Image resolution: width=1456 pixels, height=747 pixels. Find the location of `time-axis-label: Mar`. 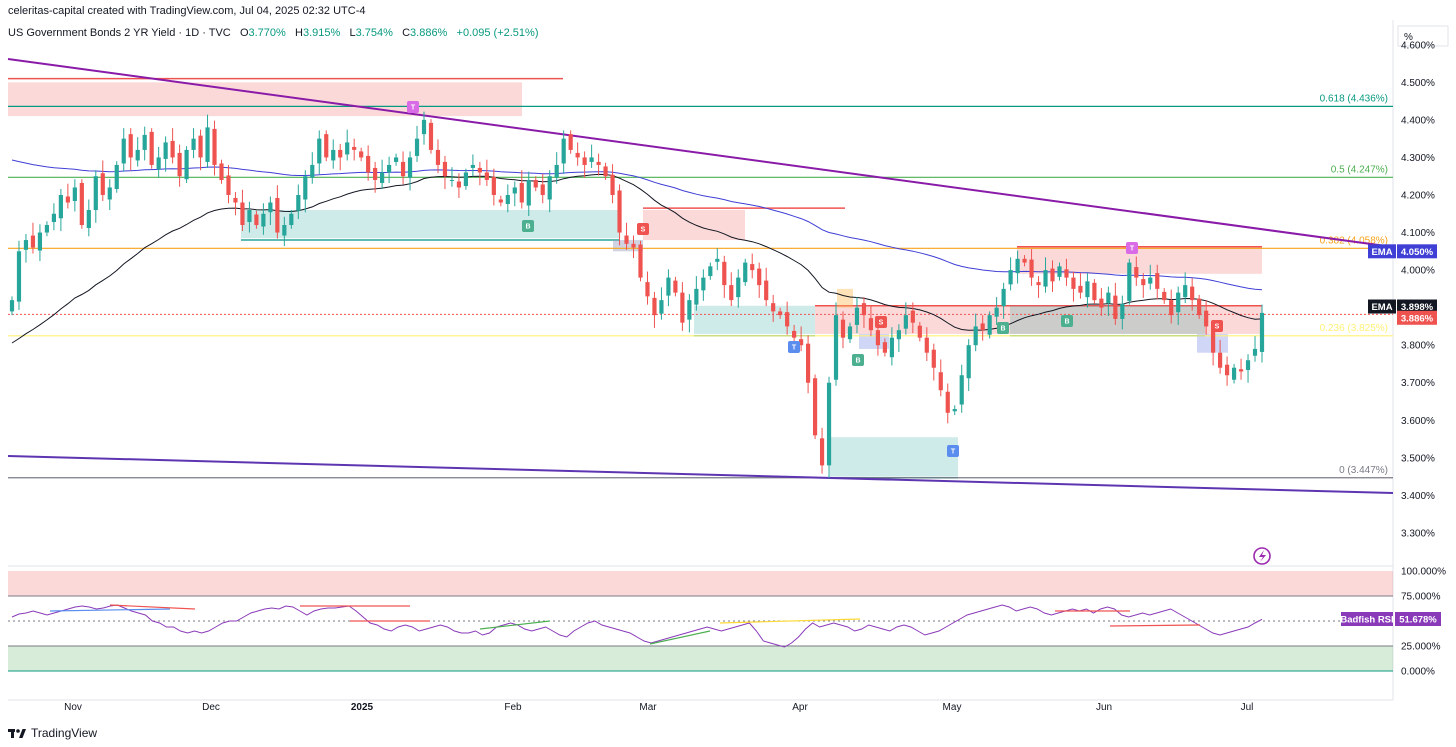

time-axis-label: Mar is located at coordinates (648, 707).